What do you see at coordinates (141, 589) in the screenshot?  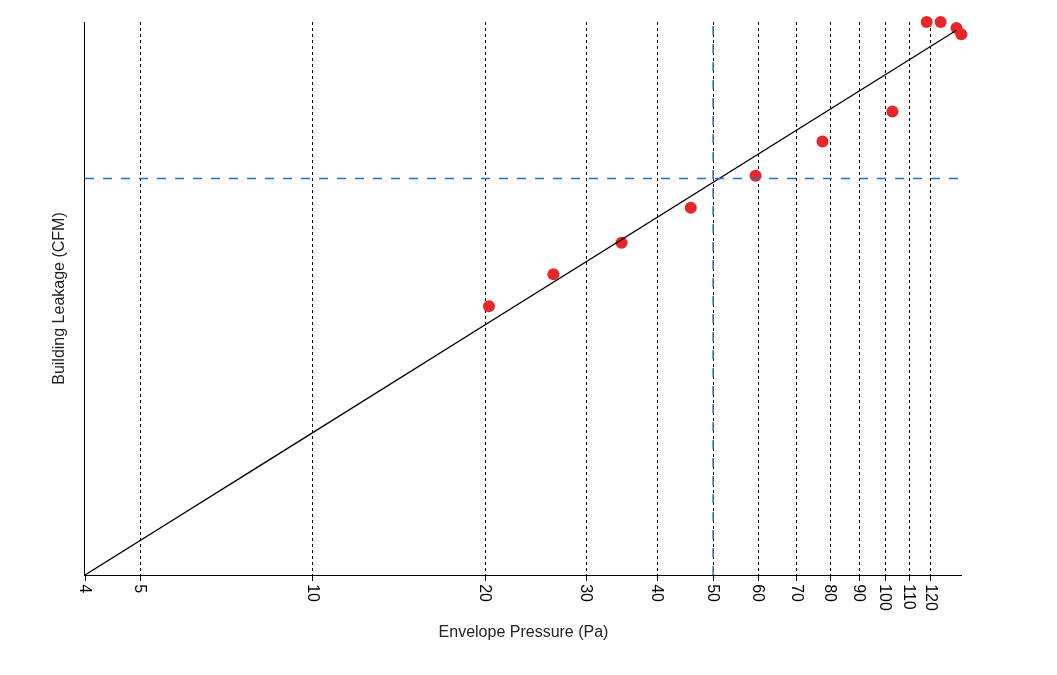 I see `x-tick-label: 5` at bounding box center [141, 589].